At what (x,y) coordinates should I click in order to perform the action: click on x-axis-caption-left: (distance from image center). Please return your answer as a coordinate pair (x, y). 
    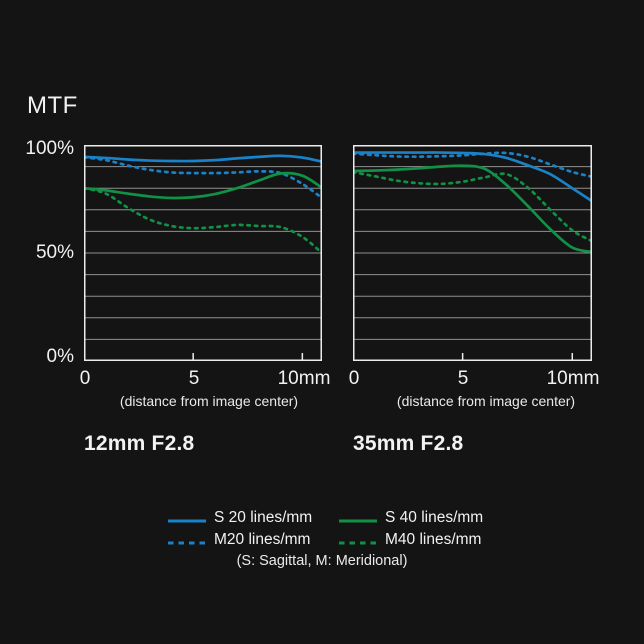
    Looking at the image, I should click on (209, 401).